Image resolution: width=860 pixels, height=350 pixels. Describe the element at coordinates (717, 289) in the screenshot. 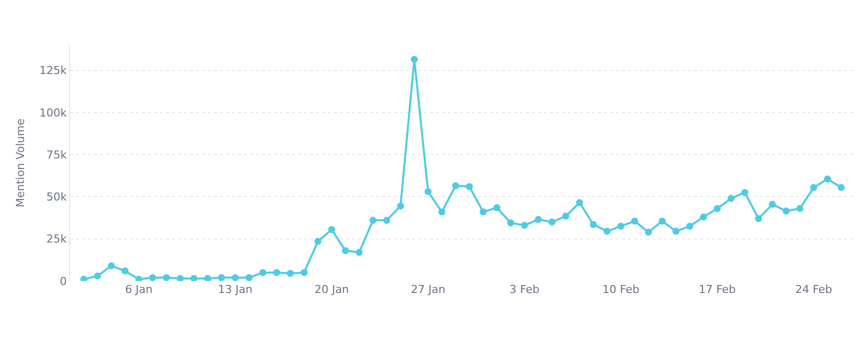

I see `x-tick-label: 17 Feb` at that location.